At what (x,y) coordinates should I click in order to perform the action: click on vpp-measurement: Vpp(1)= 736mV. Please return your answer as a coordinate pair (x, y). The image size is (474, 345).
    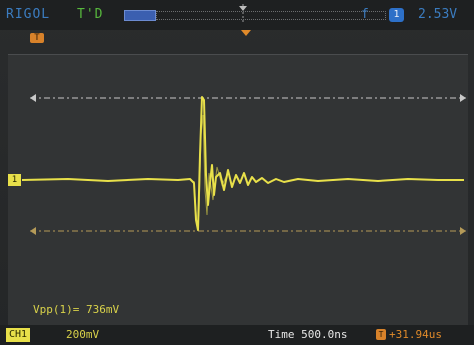
    Looking at the image, I should click on (76, 309).